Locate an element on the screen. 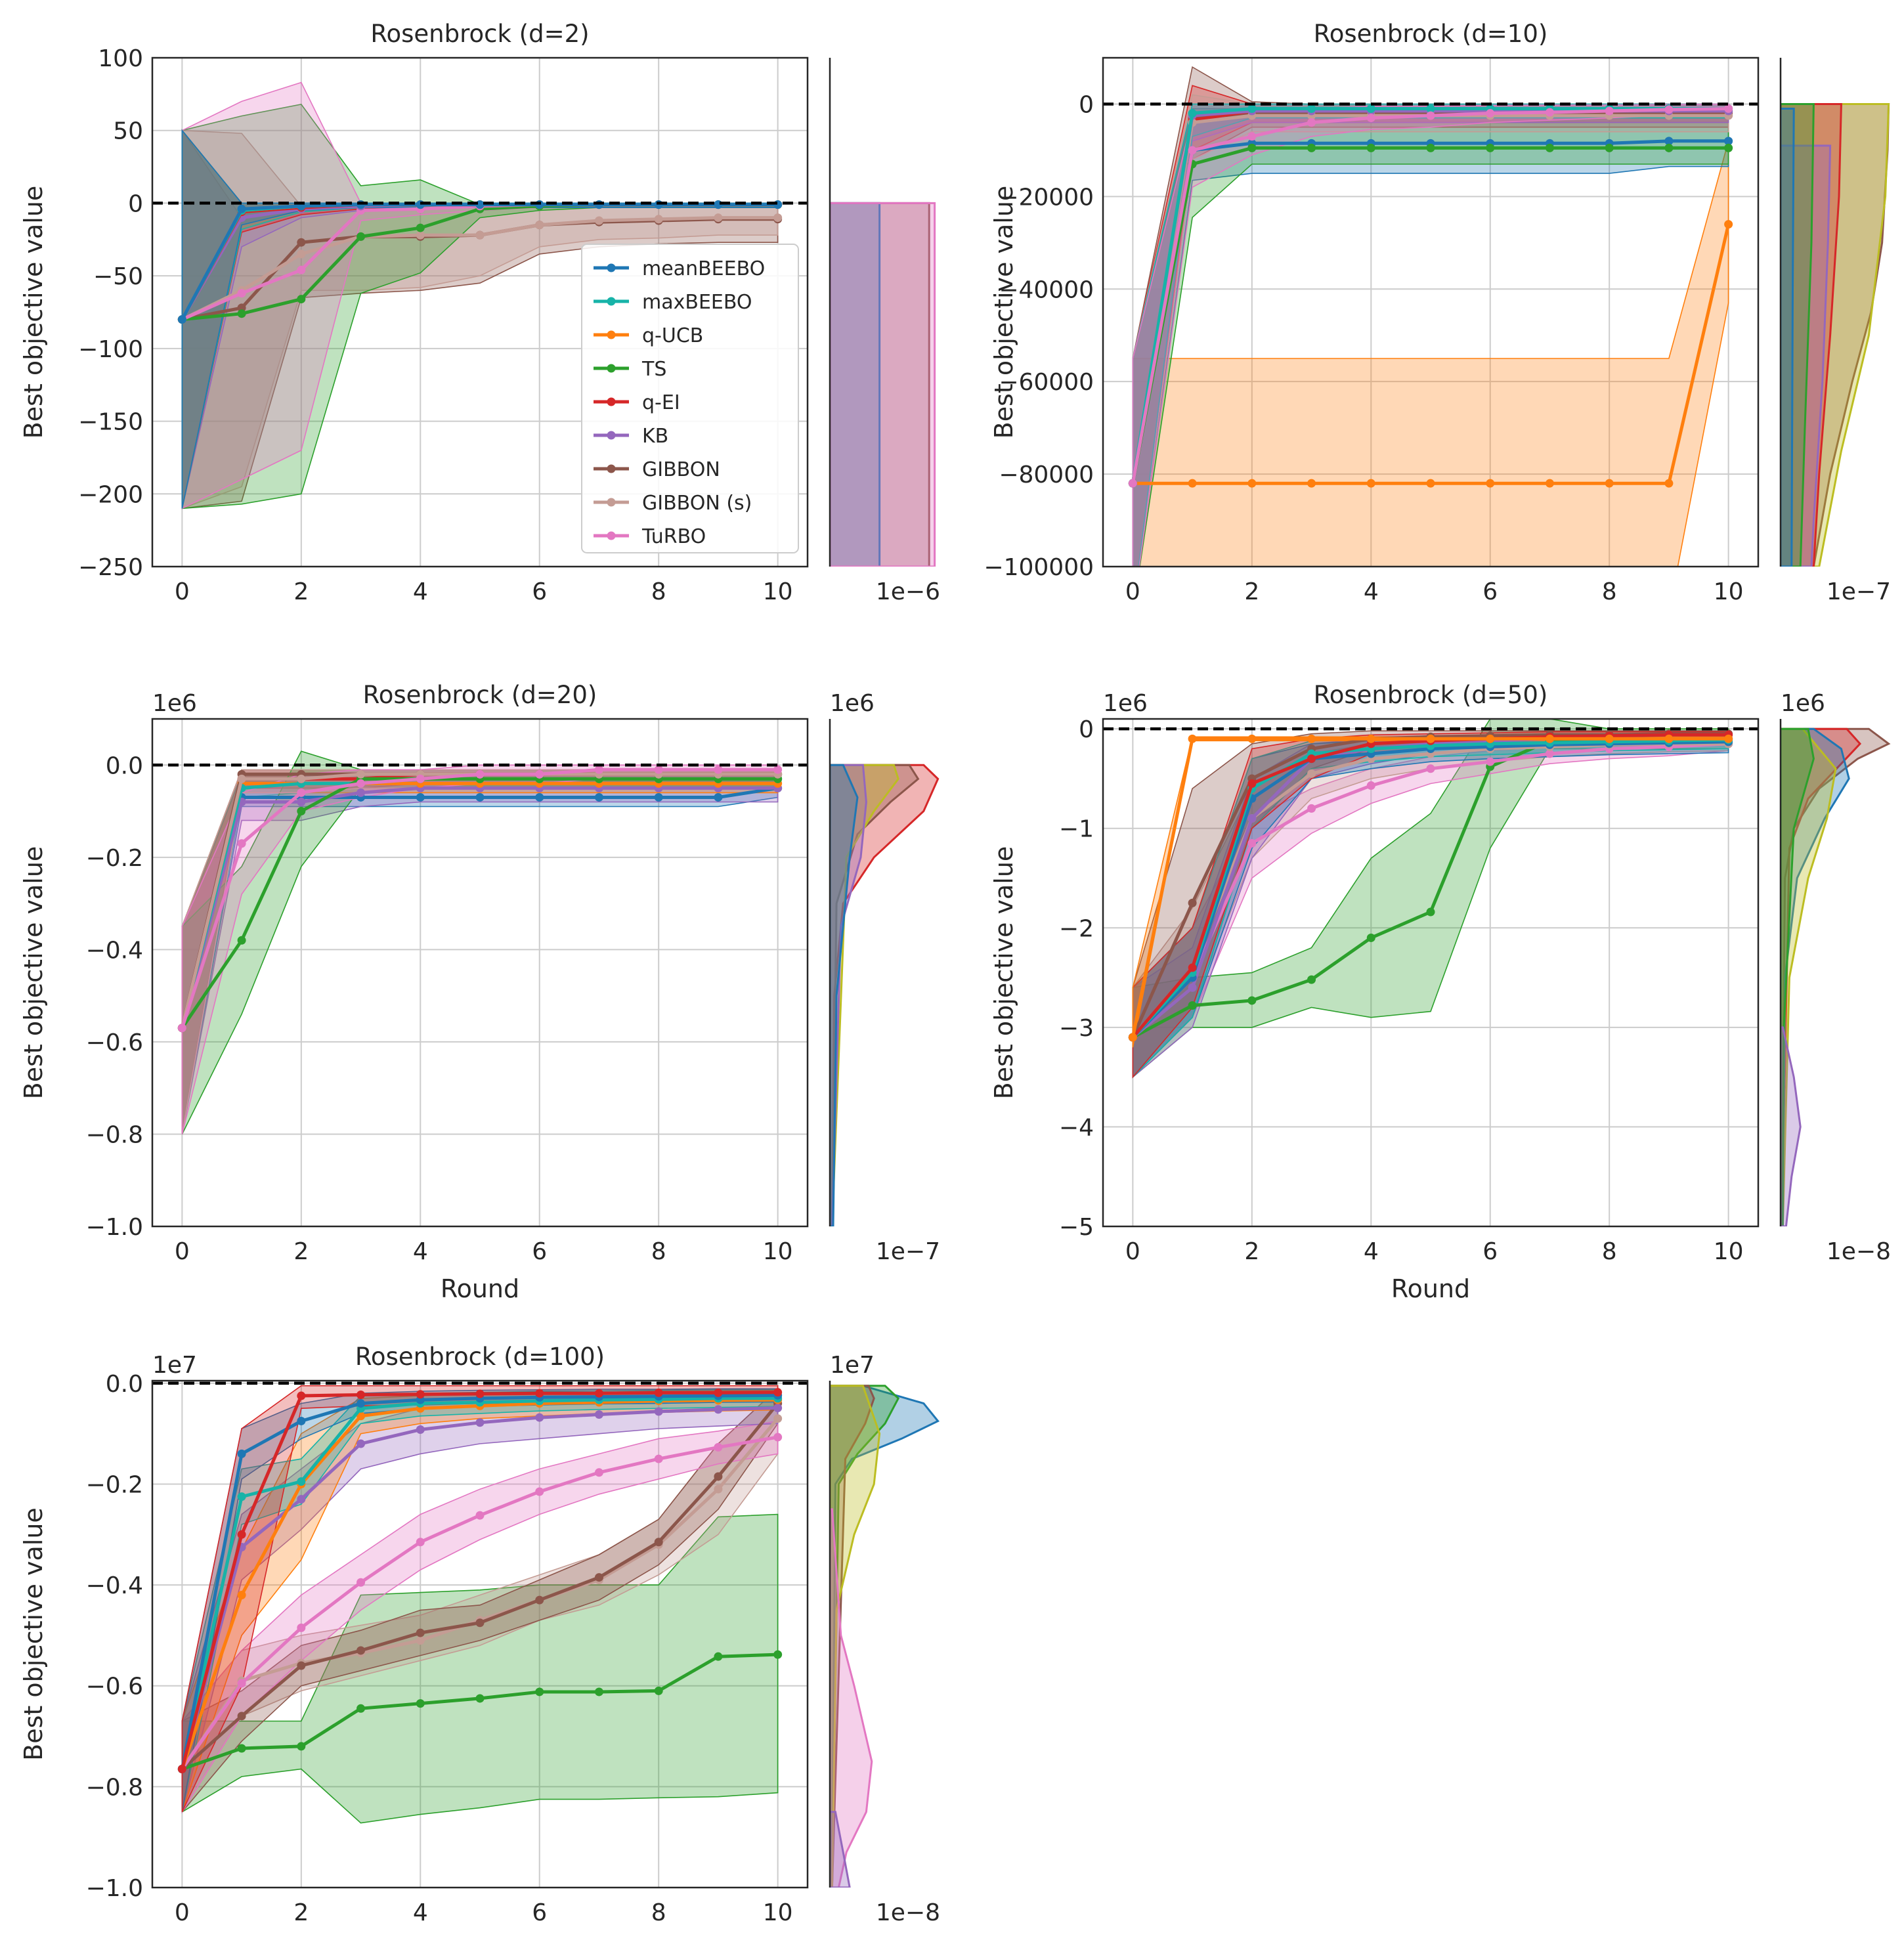 This screenshot has height=1944, width=1904. plot-area is located at coordinates (1430, 899).